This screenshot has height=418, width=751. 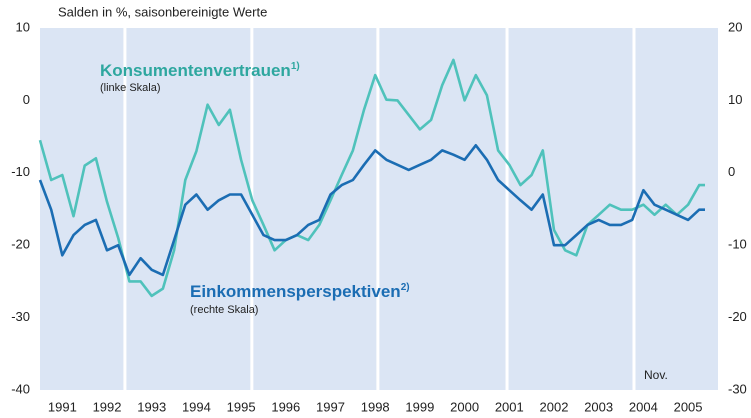 What do you see at coordinates (20, 244) in the screenshot?
I see `y-tick-label: -20` at bounding box center [20, 244].